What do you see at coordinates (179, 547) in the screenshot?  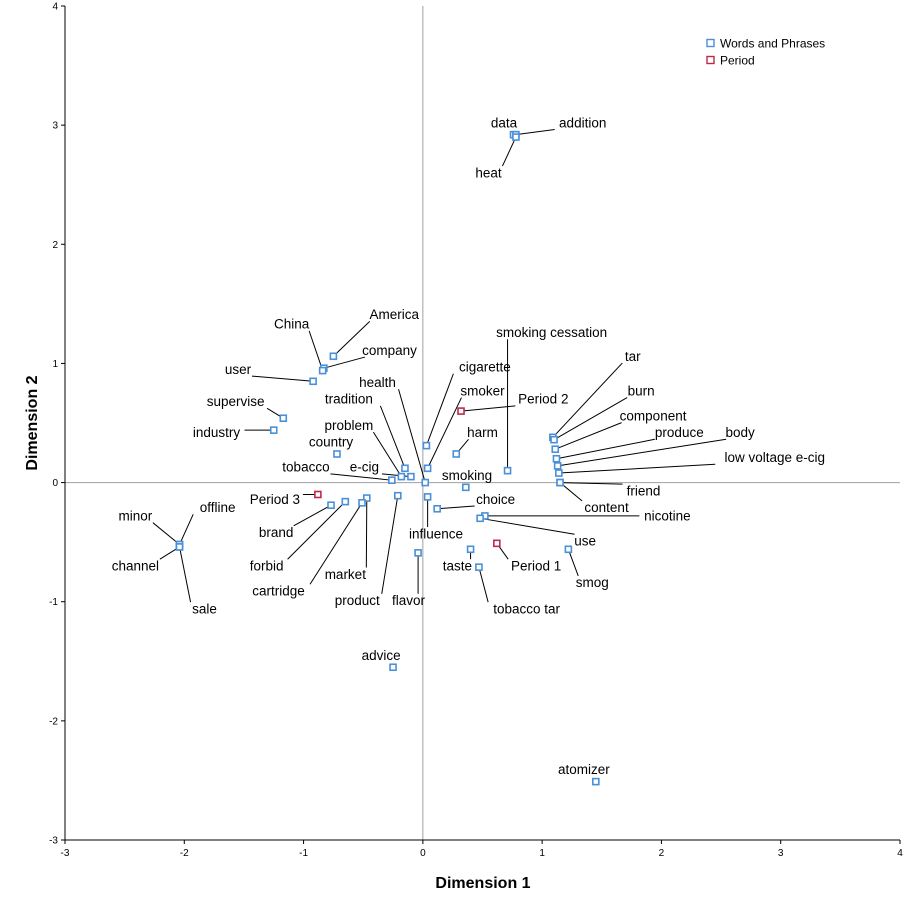 I see `marker-sale` at bounding box center [179, 547].